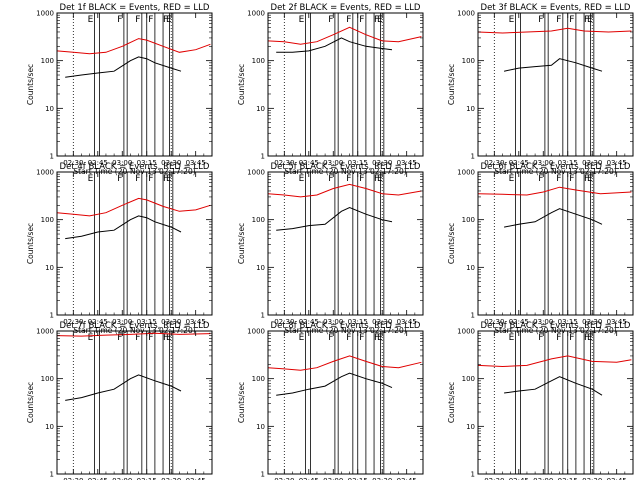  I want to click on panel-title: Det 7f BLACK = Events, RED = LLD, so click(135, 326).